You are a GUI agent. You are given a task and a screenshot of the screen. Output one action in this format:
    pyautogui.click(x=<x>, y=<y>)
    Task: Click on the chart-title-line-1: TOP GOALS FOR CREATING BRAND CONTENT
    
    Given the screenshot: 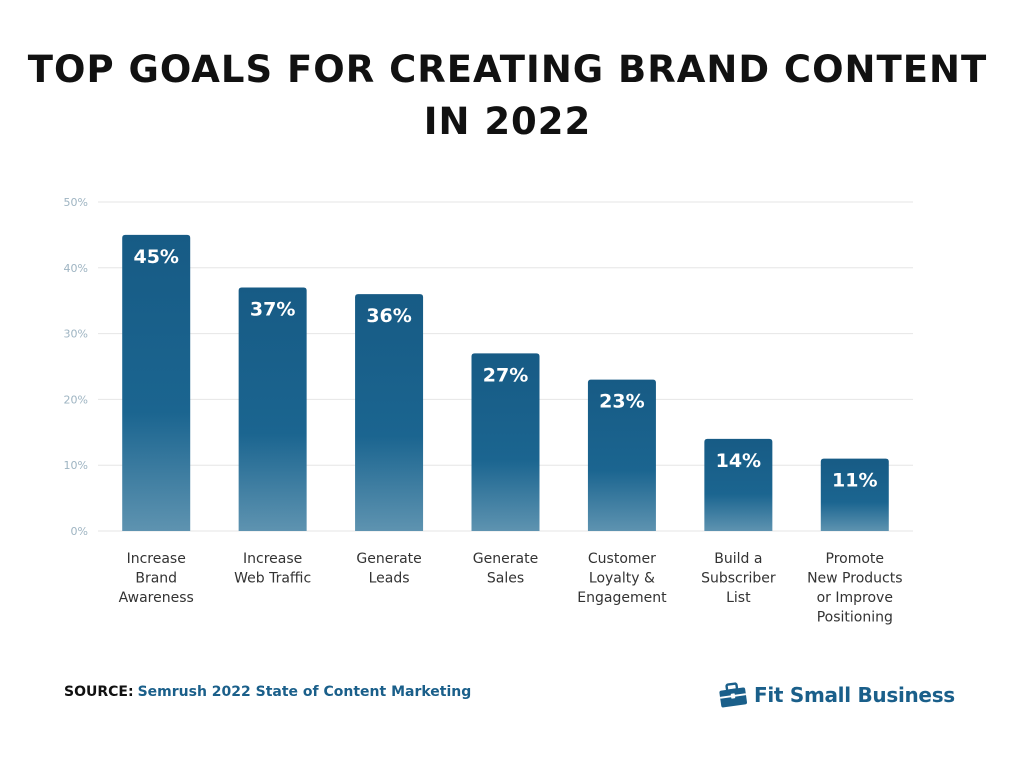 What is the action you would take?
    pyautogui.click(x=507, y=69)
    